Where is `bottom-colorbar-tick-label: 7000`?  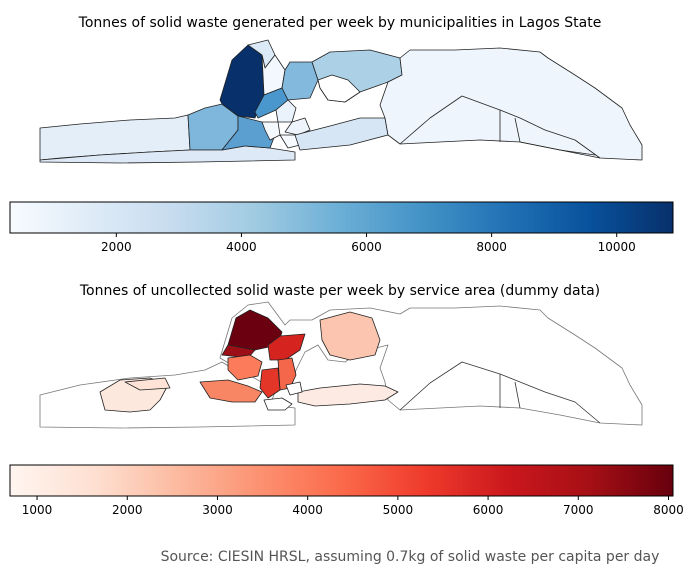 bottom-colorbar-tick-label: 7000 is located at coordinates (578, 510).